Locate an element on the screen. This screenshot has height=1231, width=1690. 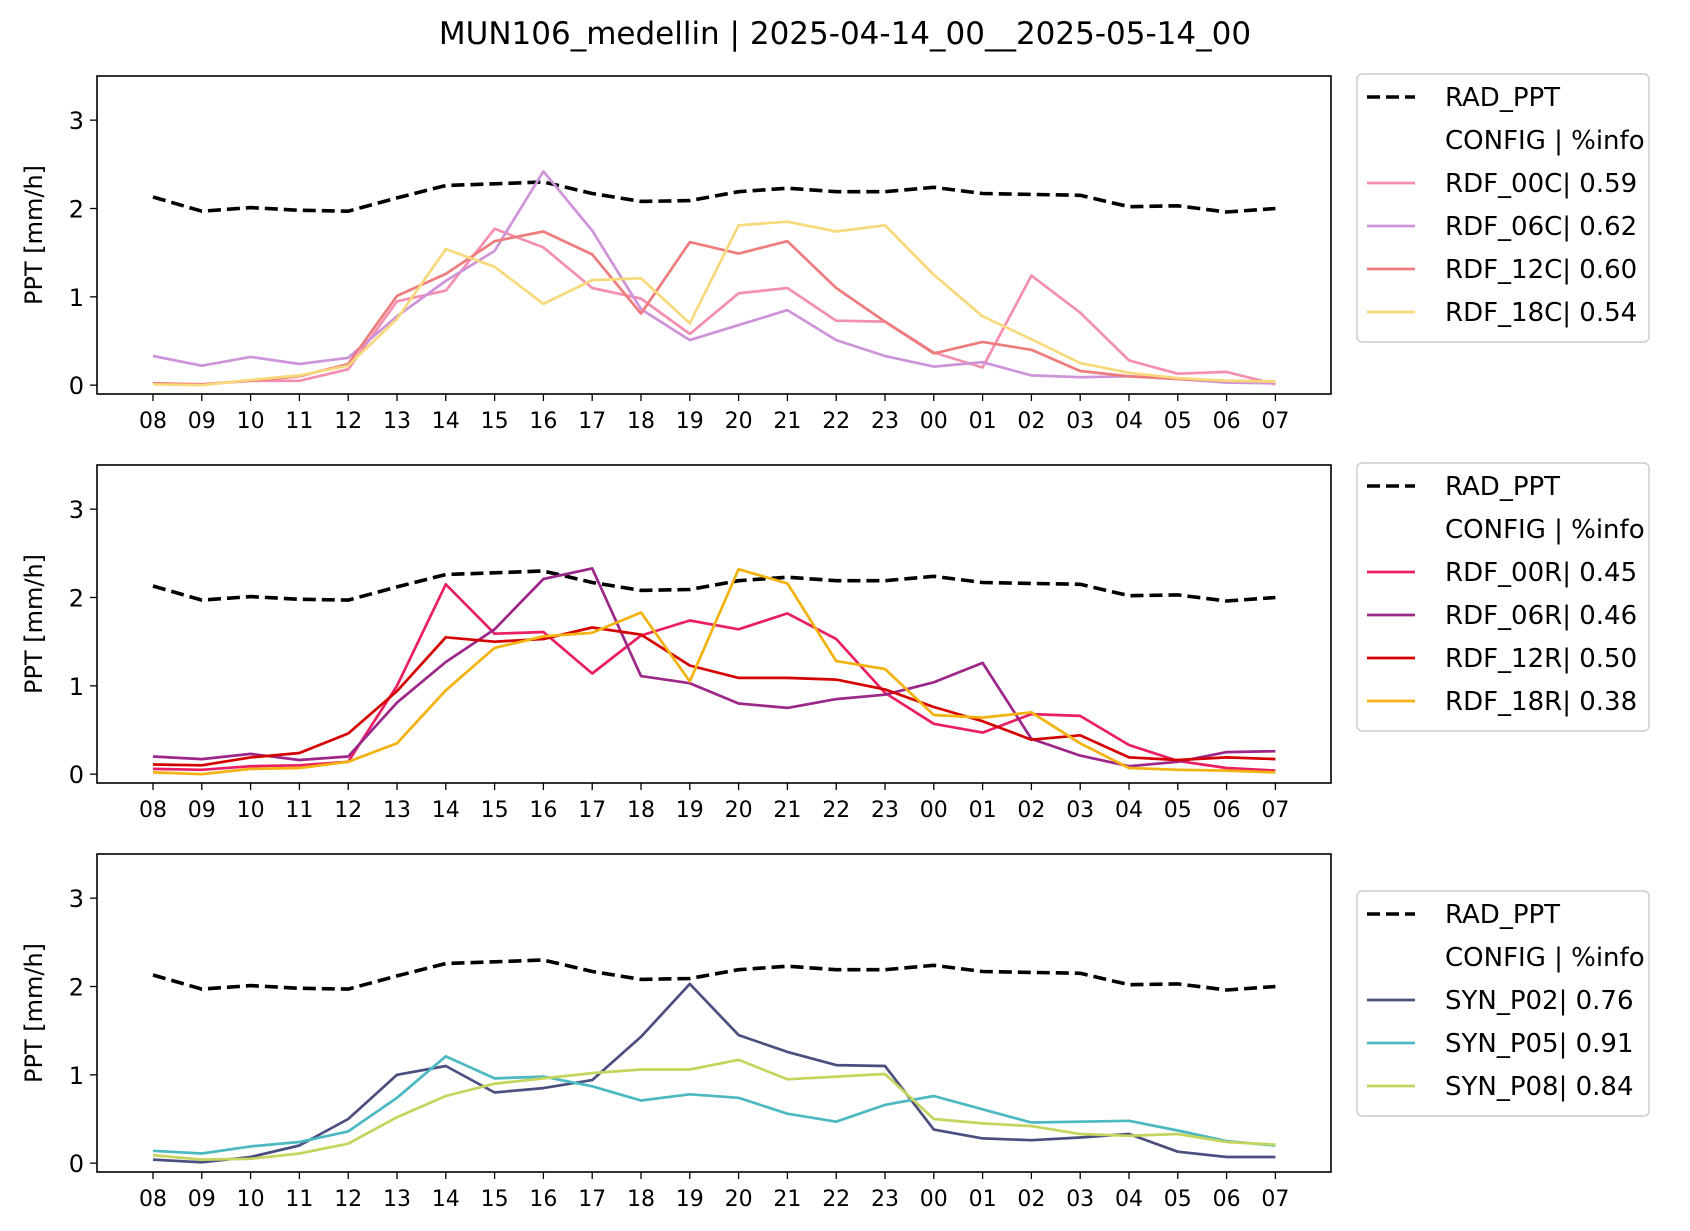
legend-entry-label: RDF_00R| 0.45 is located at coordinates (1541, 573).